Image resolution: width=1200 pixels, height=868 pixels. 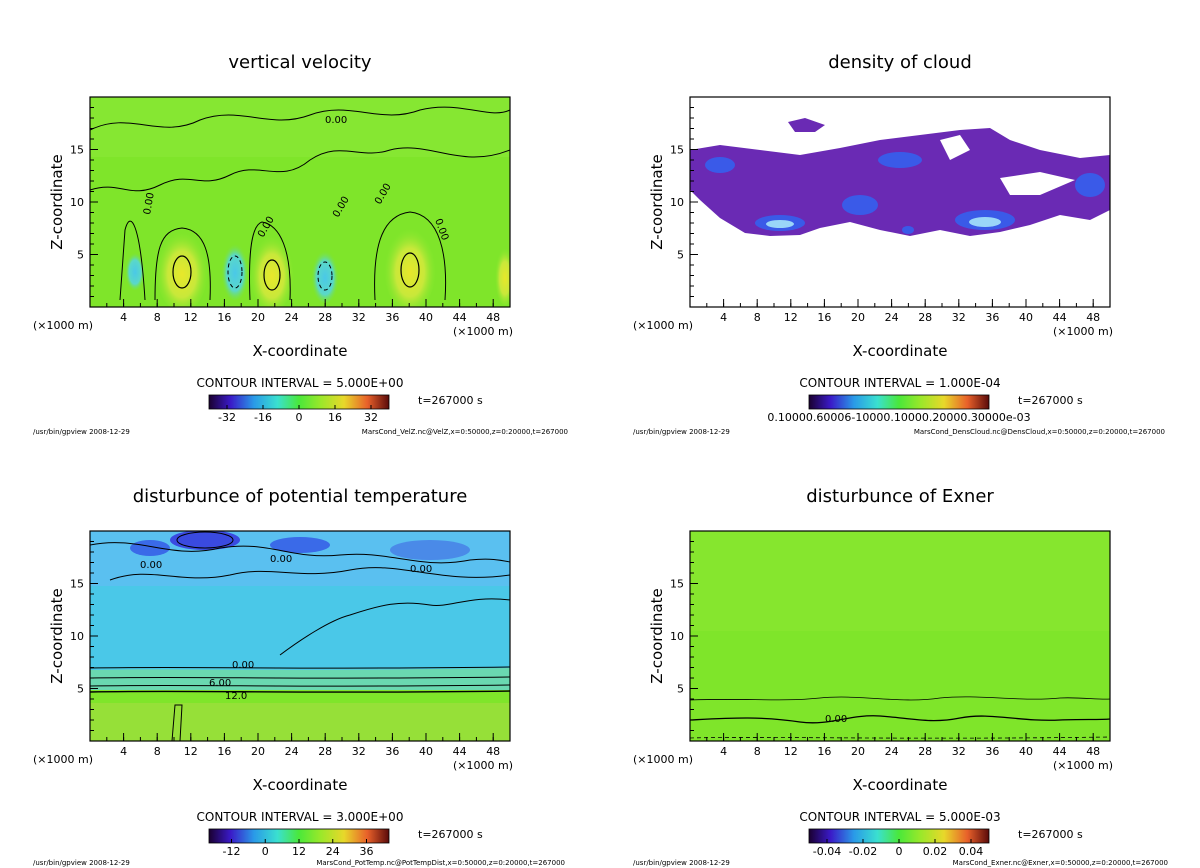 I want to click on colorbar-ticks: -12 0 12 24 36, so click(x=298, y=848).